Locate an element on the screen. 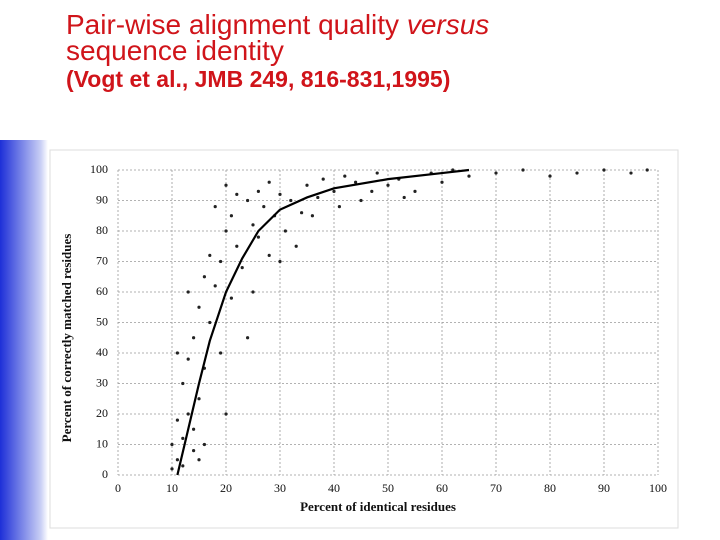  title-italic: versus is located at coordinates (448, 24).